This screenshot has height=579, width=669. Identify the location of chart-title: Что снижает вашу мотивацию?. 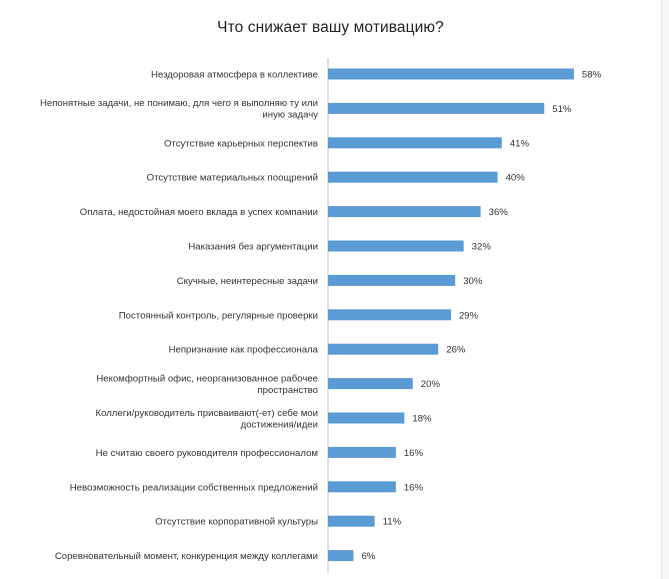
(330, 27).